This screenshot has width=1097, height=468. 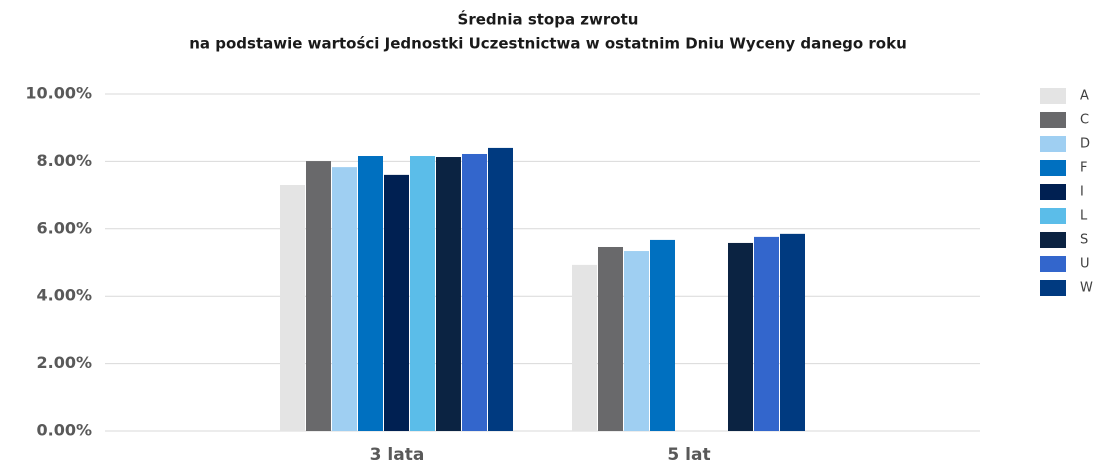 I want to click on y-tick-label: 10.00%, so click(x=58, y=93).